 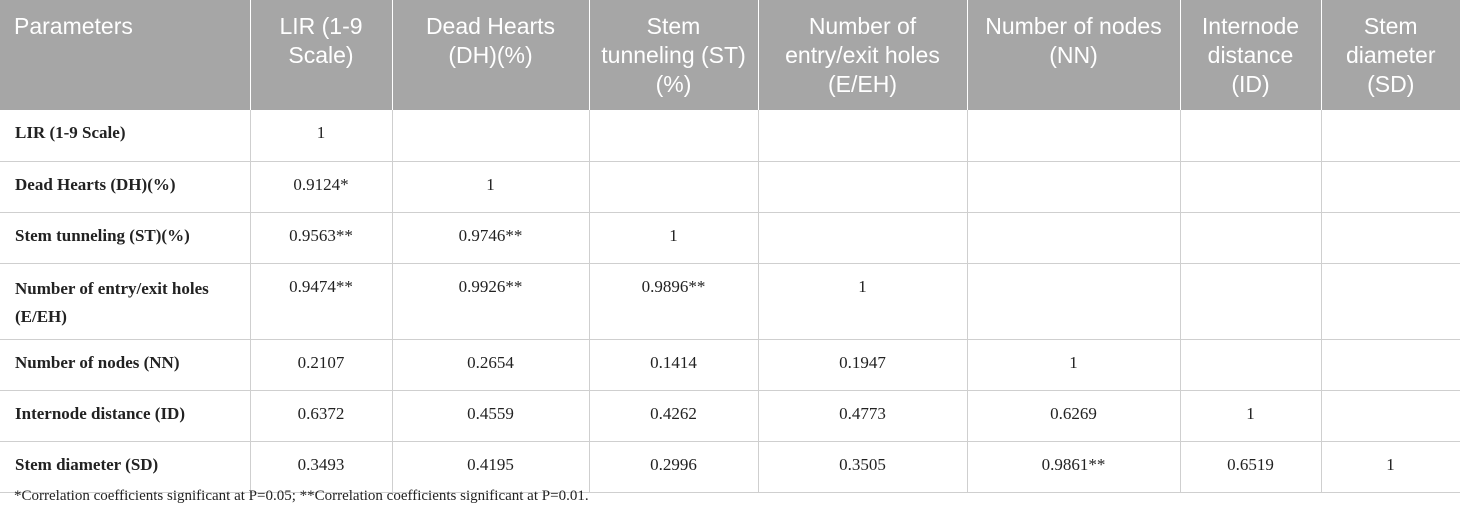 I want to click on table-cell: 0.6269, so click(x=1073, y=416).